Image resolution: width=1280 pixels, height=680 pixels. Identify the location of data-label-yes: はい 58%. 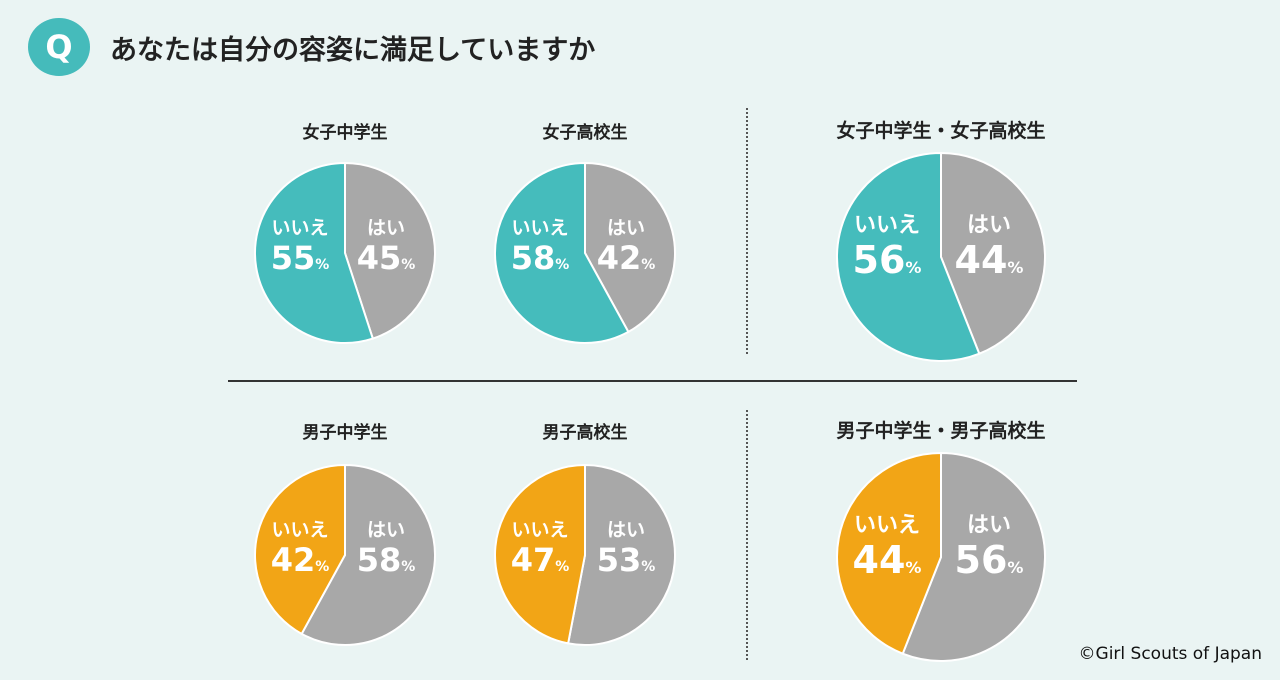
(386, 549).